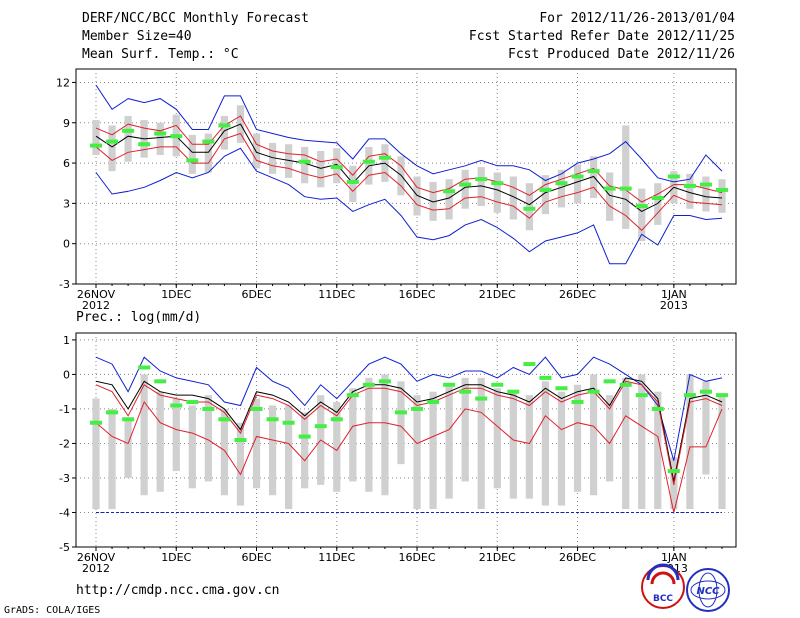  What do you see at coordinates (137, 36) in the screenshot?
I see `member-size-label: Member Size=40` at bounding box center [137, 36].